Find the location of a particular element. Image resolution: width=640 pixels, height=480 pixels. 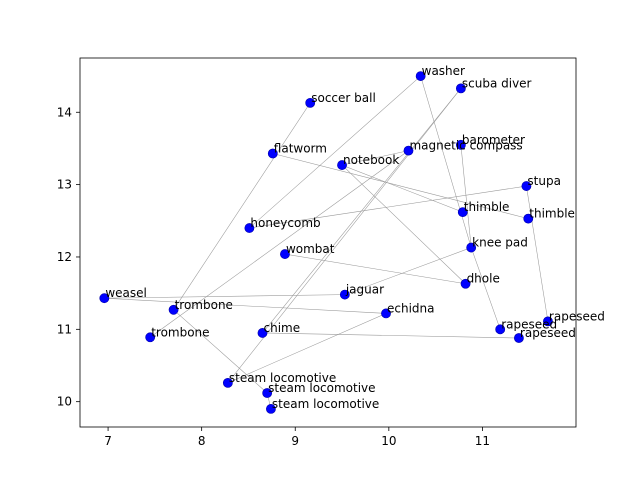

point-label: wombat is located at coordinates (310, 249).